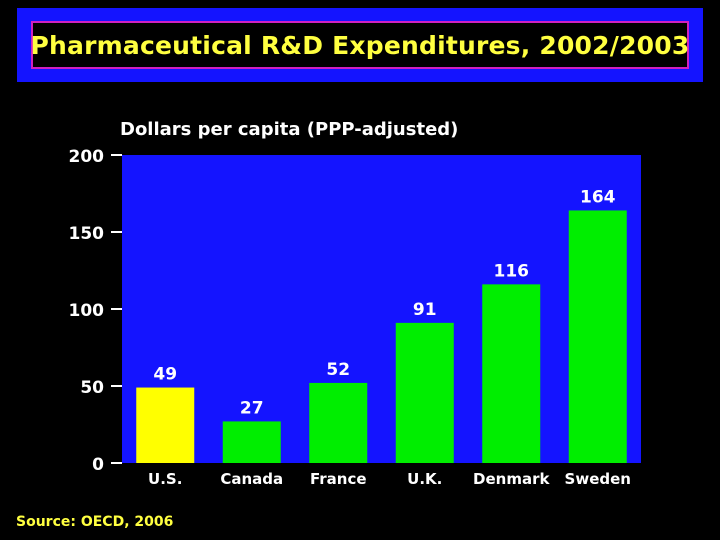 Image resolution: width=720 pixels, height=540 pixels. I want to click on x-tick-label: Canada, so click(251, 479).